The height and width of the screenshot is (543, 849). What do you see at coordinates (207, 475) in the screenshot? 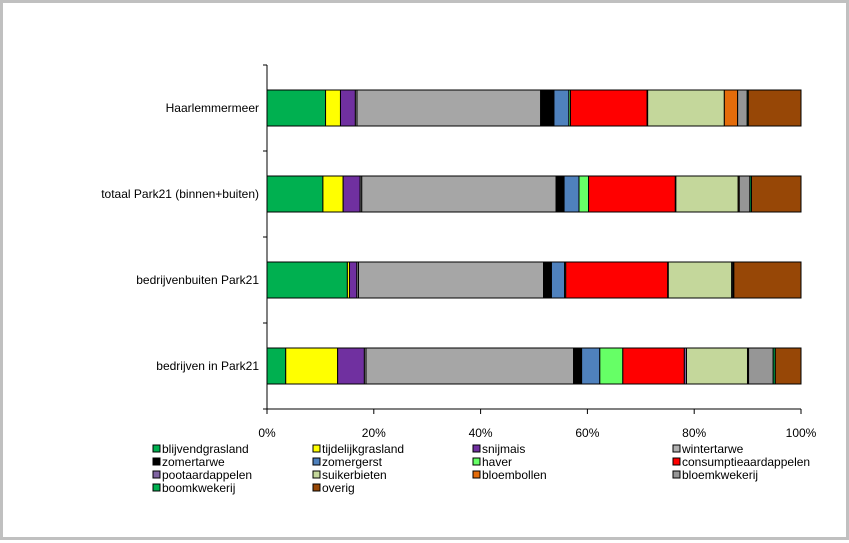
I see `legend-label: pootaardappelen` at bounding box center [207, 475].